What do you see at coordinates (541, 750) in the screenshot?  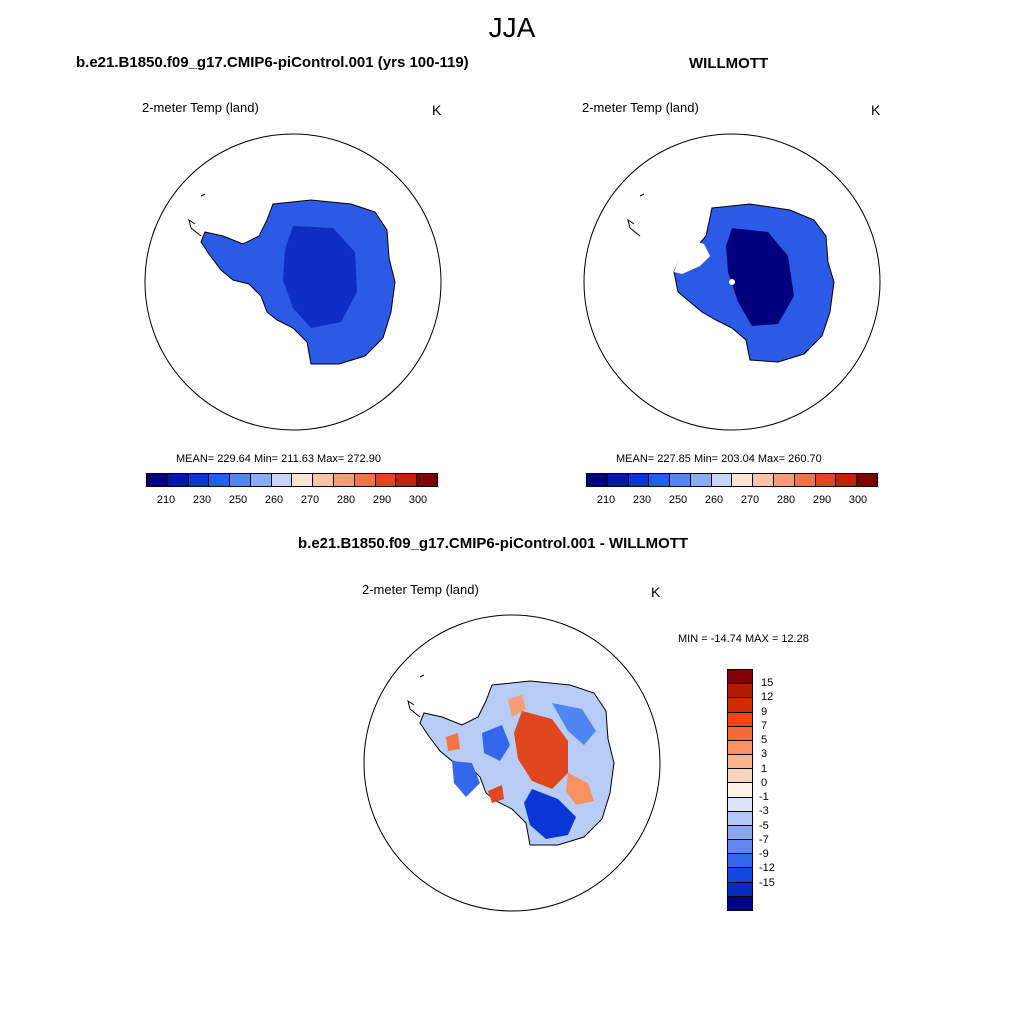 I see `panel3-warm-anomaly` at bounding box center [541, 750].